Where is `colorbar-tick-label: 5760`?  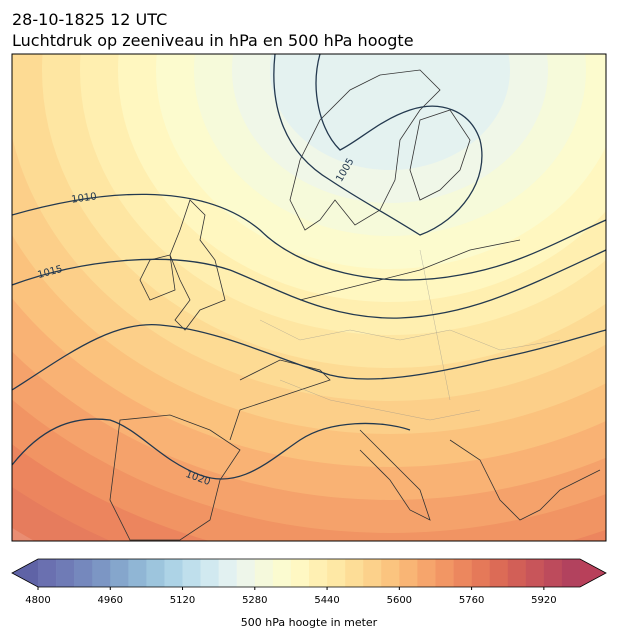
colorbar-tick-label: 5760 is located at coordinates (471, 600).